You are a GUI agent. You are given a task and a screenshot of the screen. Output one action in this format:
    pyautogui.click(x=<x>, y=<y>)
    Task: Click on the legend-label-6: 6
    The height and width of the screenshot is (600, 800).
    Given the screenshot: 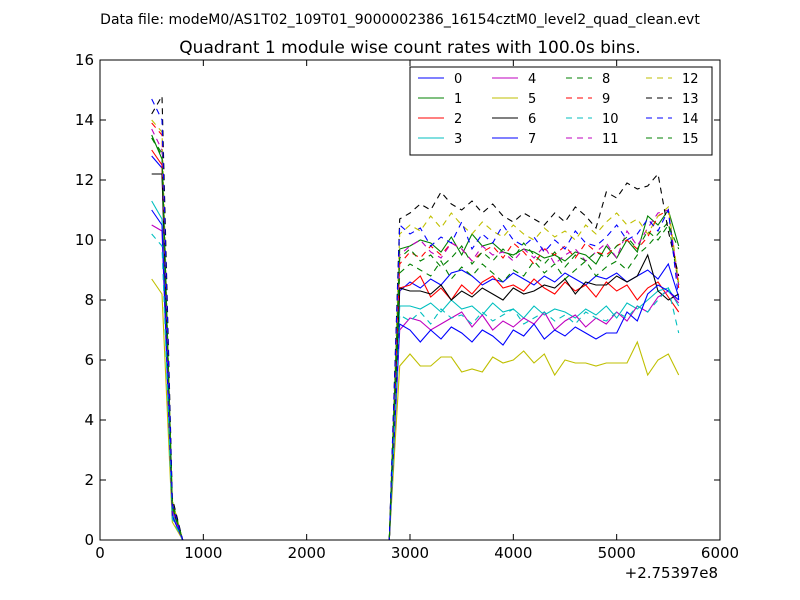 What is the action you would take?
    pyautogui.click(x=532, y=119)
    